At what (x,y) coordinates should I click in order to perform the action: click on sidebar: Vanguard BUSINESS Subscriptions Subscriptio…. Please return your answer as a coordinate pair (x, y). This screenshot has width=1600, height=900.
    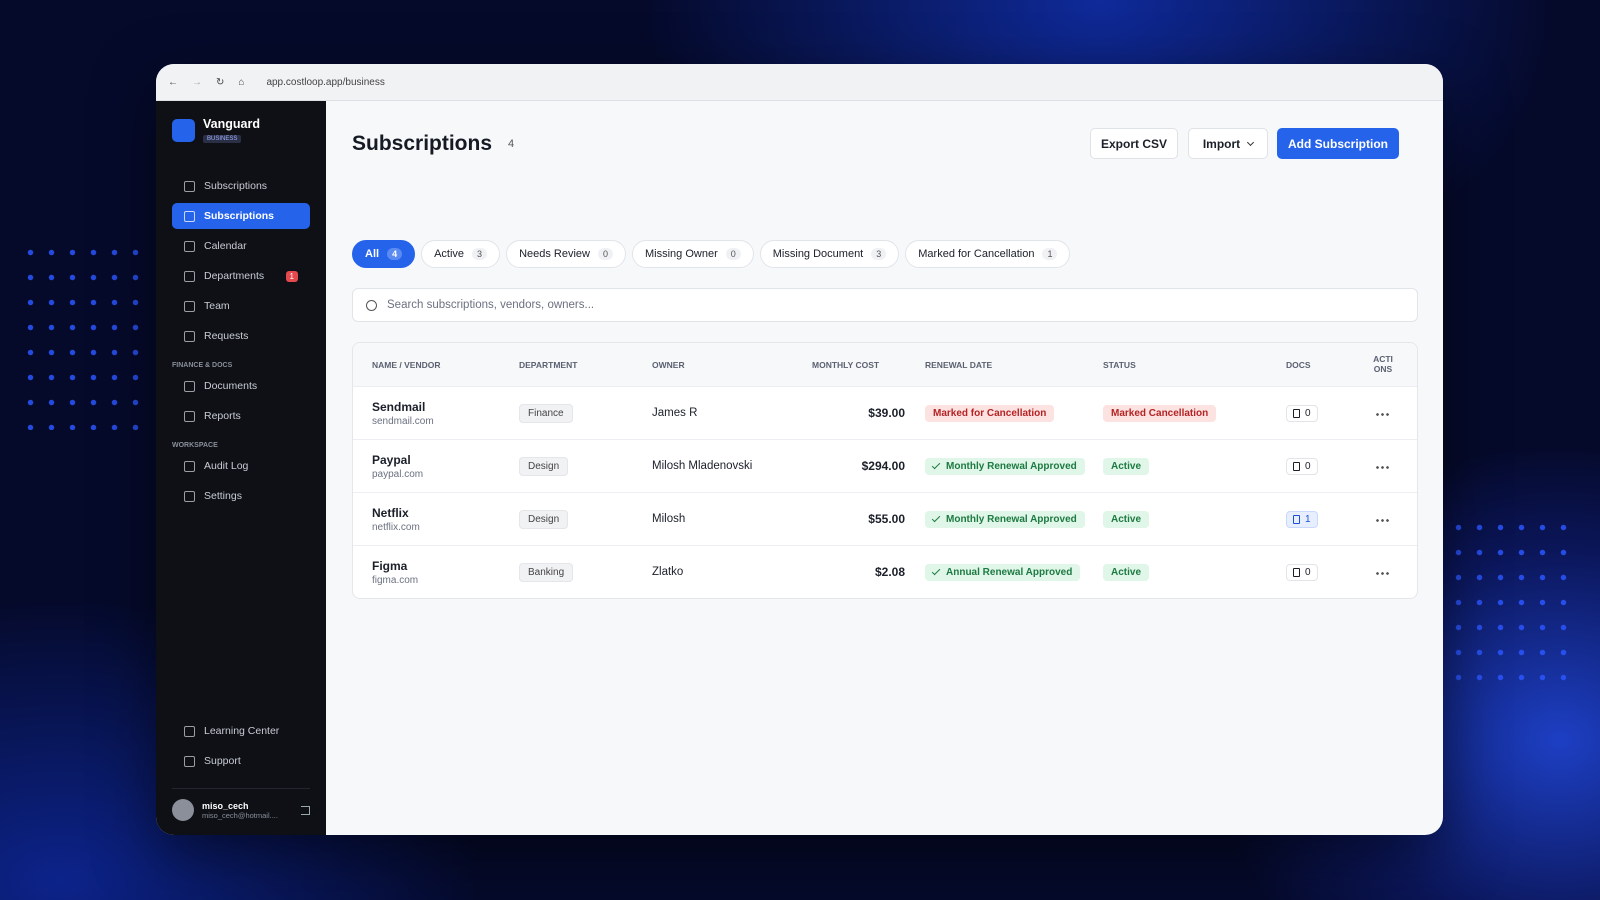
    Looking at the image, I should click on (241, 468).